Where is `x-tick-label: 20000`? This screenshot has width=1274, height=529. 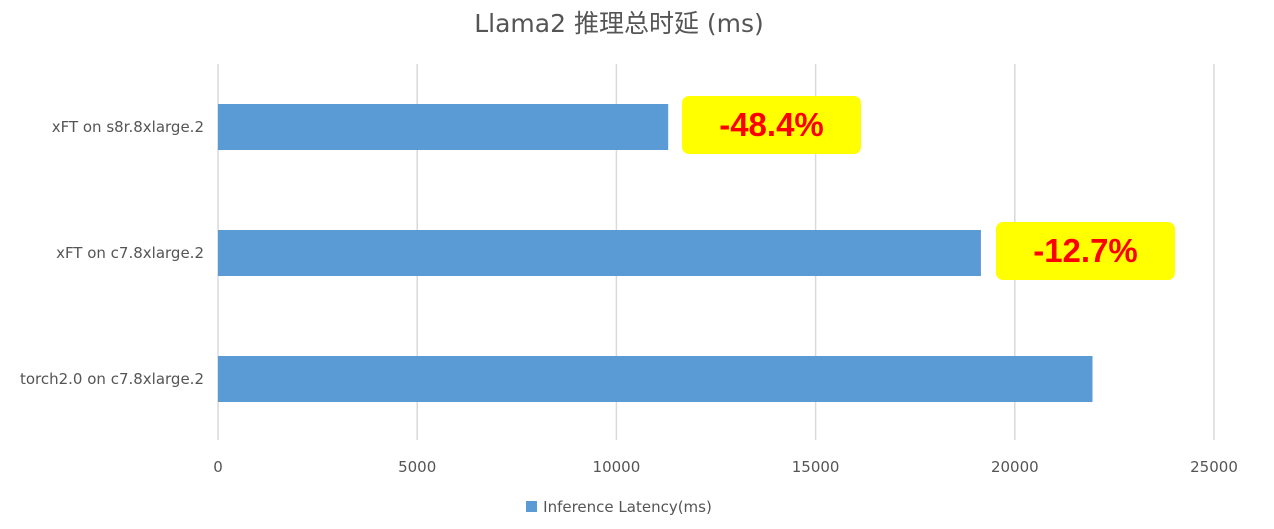
x-tick-label: 20000 is located at coordinates (1015, 467).